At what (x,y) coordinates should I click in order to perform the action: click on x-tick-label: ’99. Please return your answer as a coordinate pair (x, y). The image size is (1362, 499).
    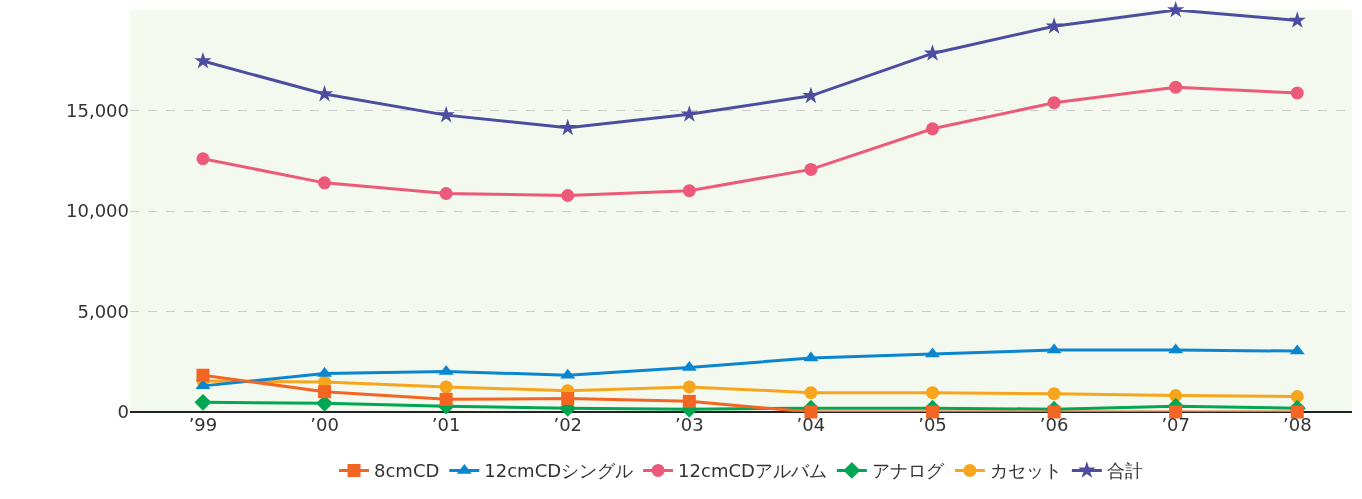
    Looking at the image, I should click on (203, 424).